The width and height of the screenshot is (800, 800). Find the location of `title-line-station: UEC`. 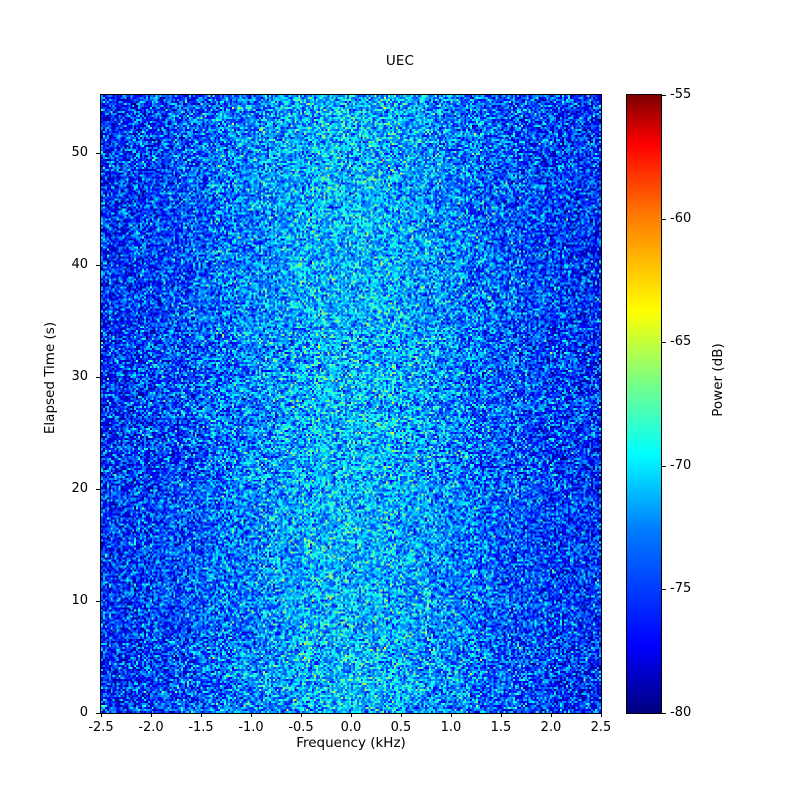

title-line-station: UEC is located at coordinates (400, 61).